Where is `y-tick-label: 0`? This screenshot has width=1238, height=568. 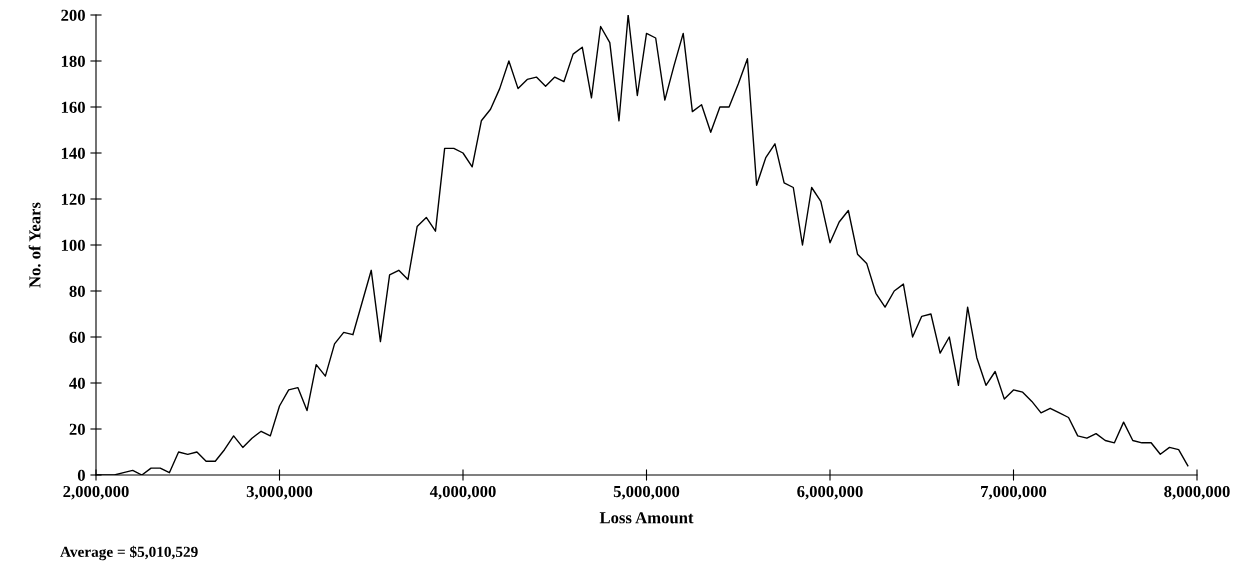
y-tick-label: 0 is located at coordinates (81, 475).